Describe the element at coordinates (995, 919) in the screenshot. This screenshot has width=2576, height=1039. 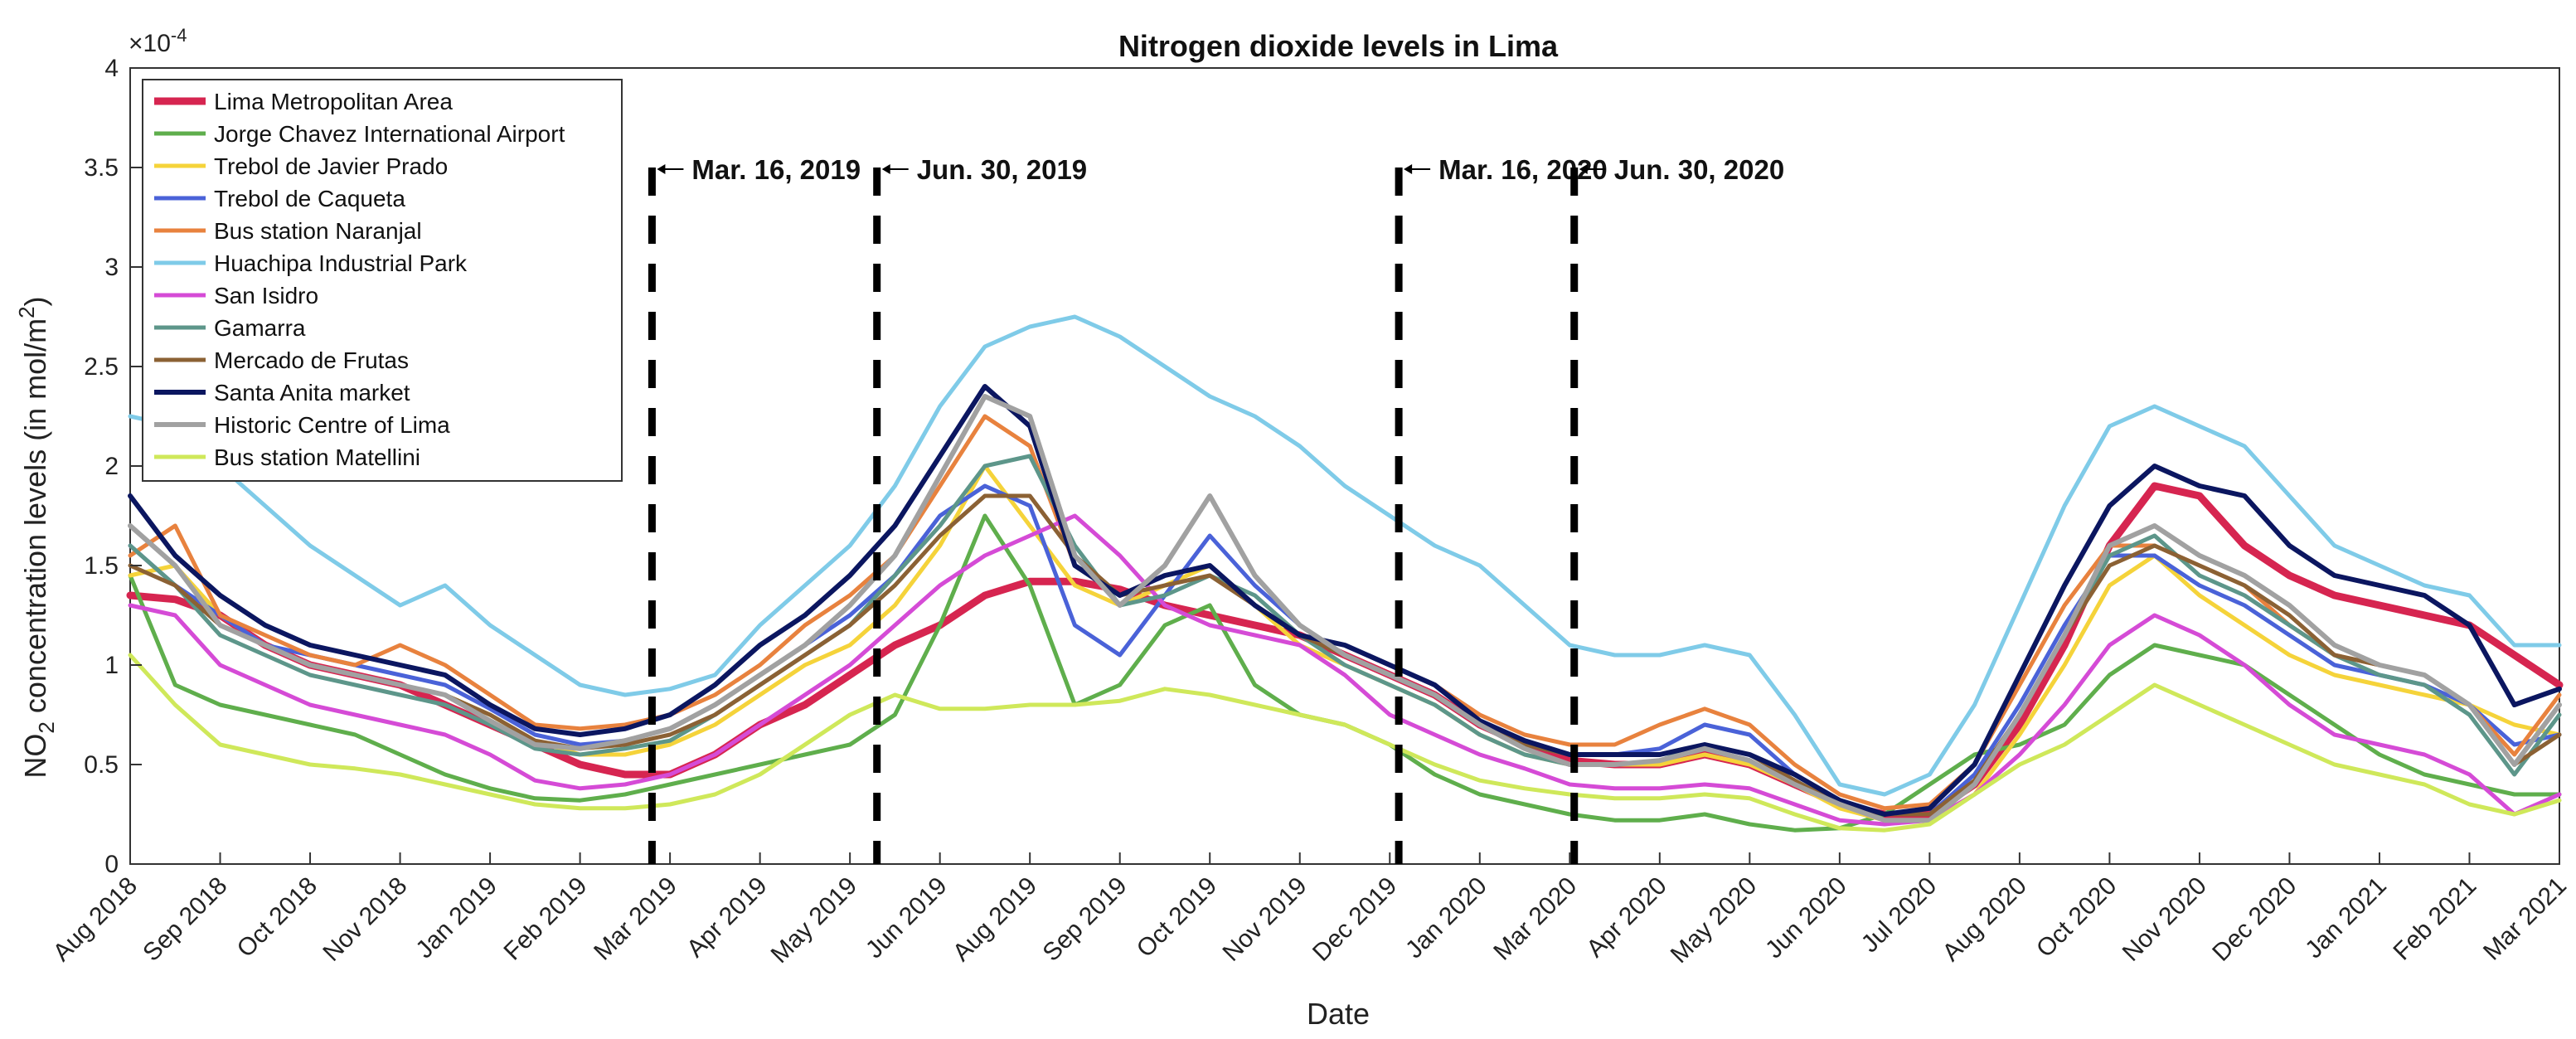
I see `x-tick-label: Aug 2019` at that location.